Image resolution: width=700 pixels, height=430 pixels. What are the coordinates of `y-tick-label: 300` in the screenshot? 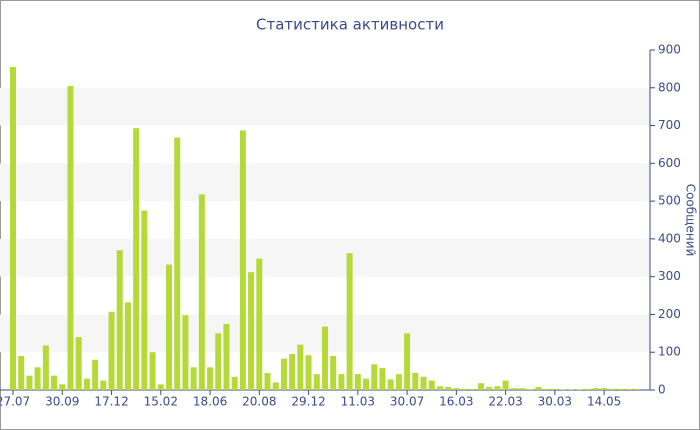 It's located at (669, 276).